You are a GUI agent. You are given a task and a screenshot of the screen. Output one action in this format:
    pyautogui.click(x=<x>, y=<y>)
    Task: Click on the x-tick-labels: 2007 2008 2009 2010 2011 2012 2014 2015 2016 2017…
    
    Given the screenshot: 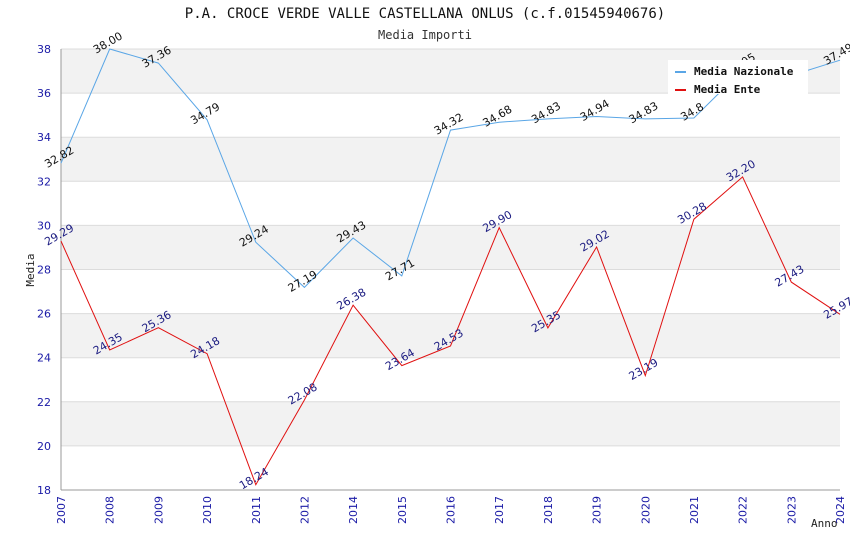 What is the action you would take?
    pyautogui.click(x=451, y=510)
    